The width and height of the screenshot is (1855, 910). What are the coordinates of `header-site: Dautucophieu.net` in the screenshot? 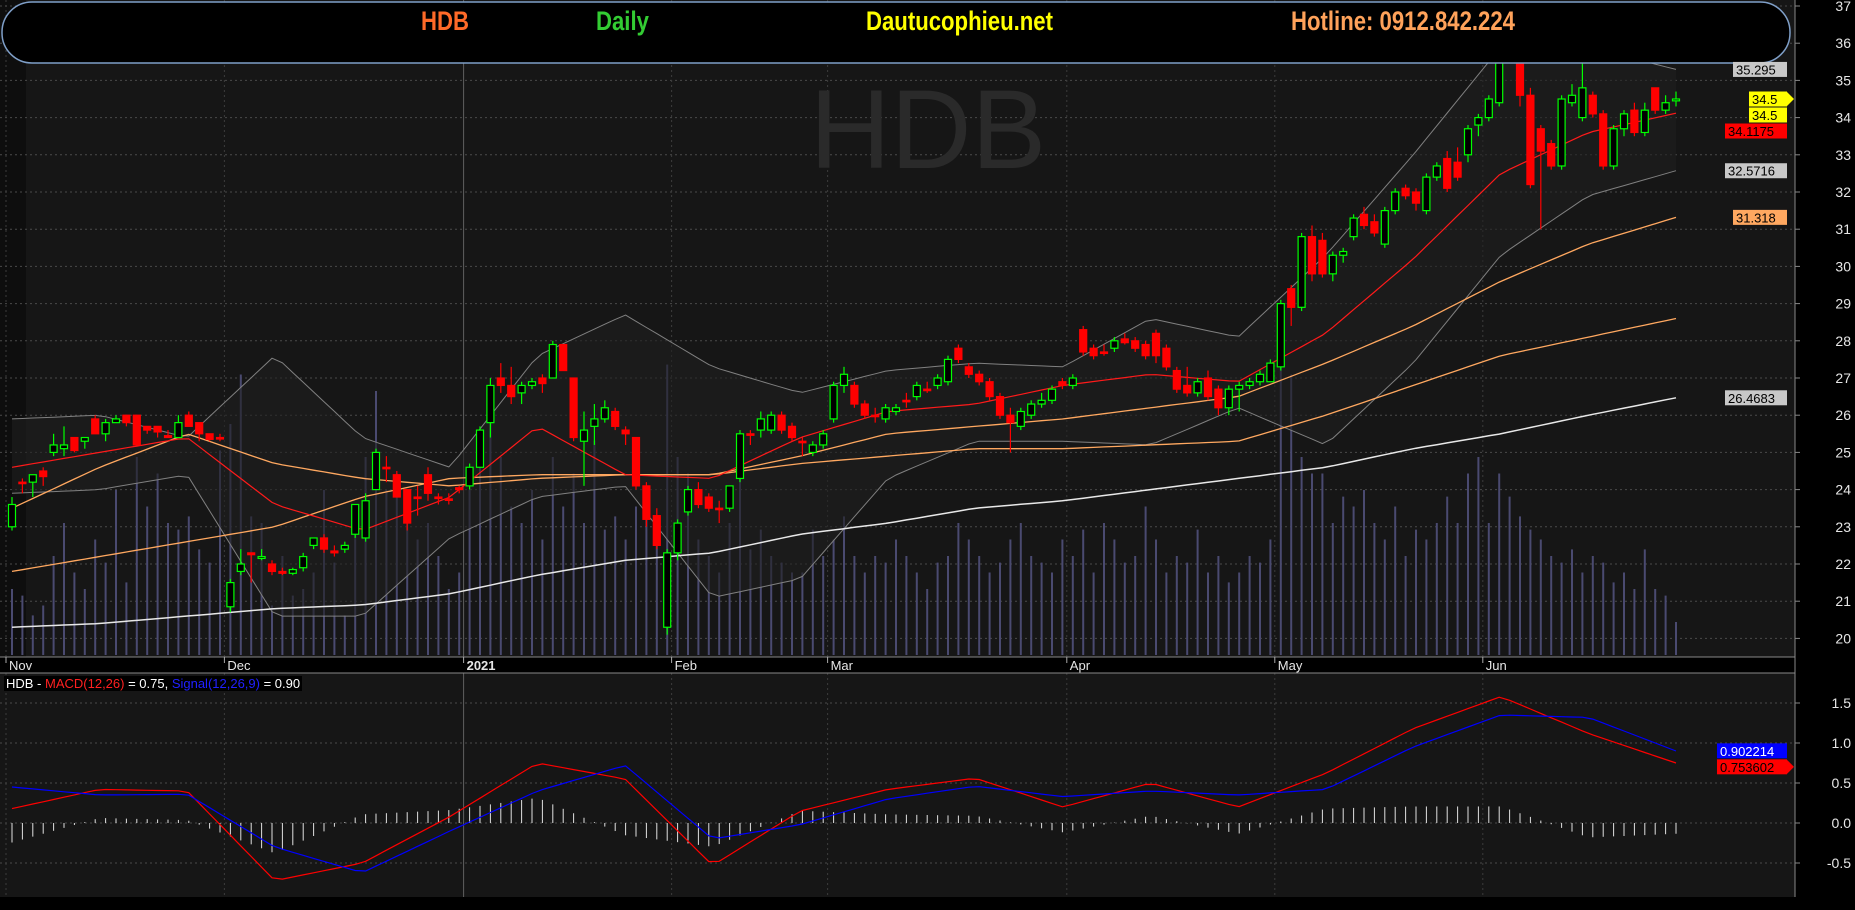 It's located at (959, 21).